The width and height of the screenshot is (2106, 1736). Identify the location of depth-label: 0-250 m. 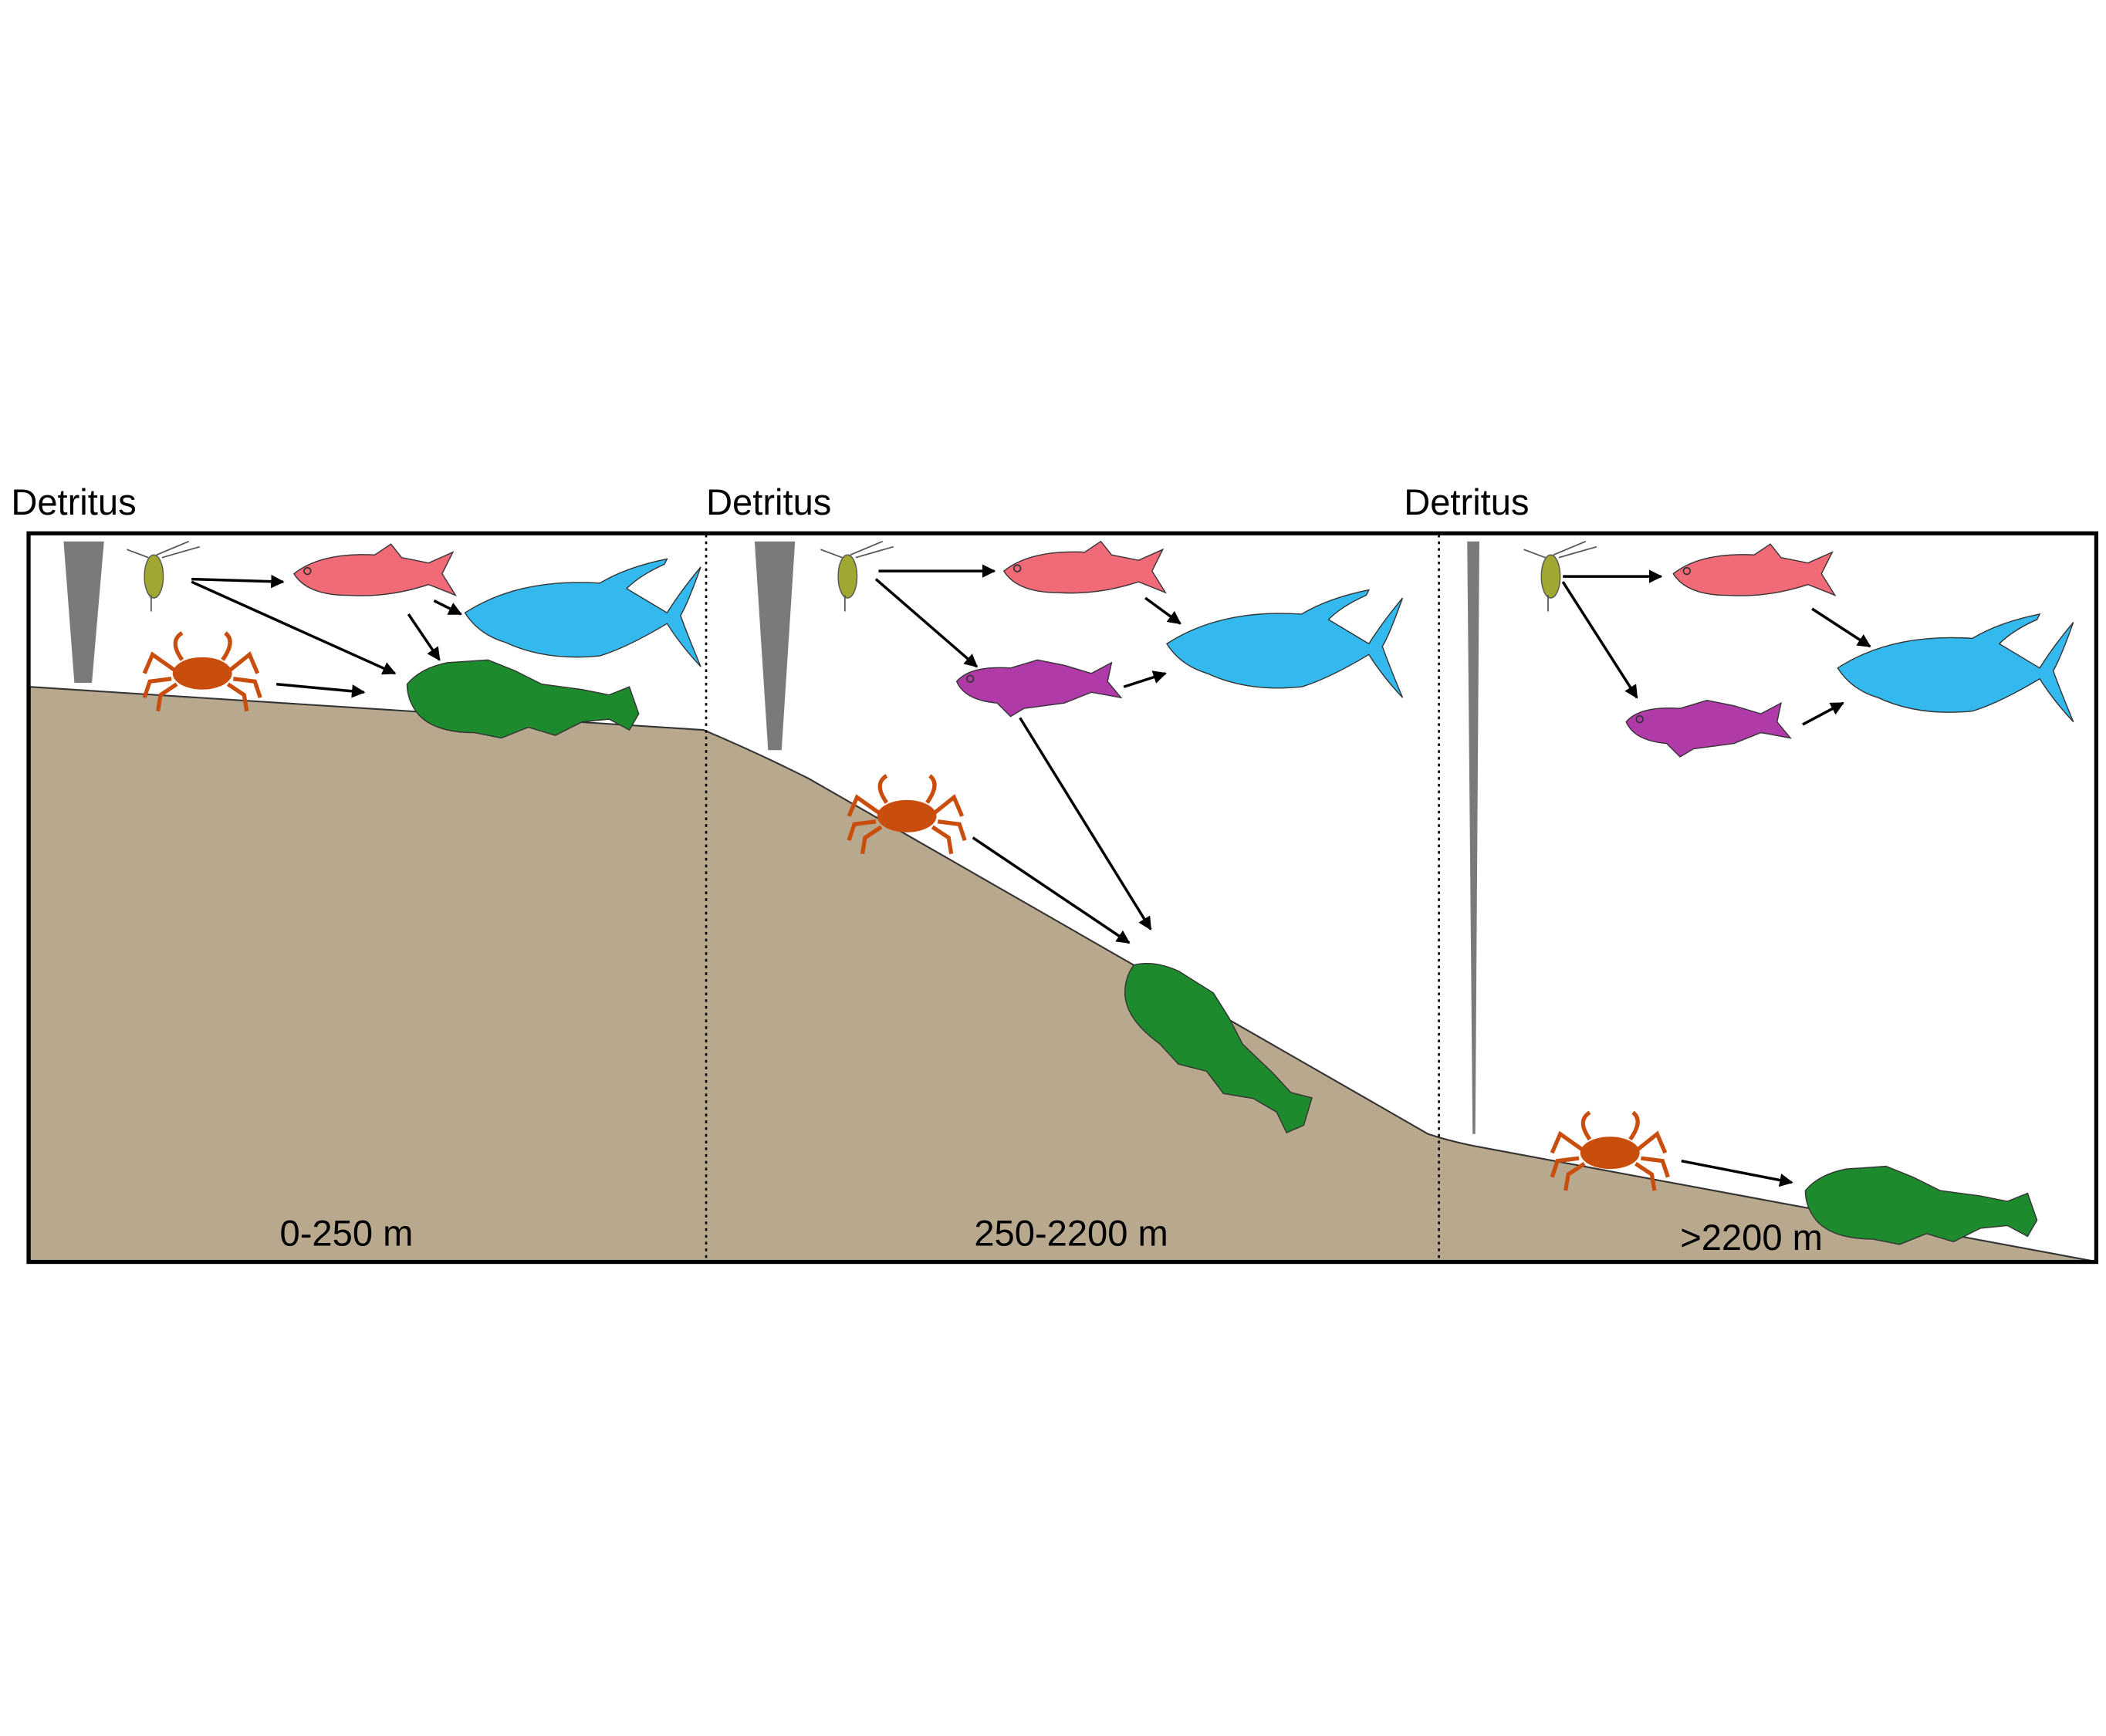
(347, 1233).